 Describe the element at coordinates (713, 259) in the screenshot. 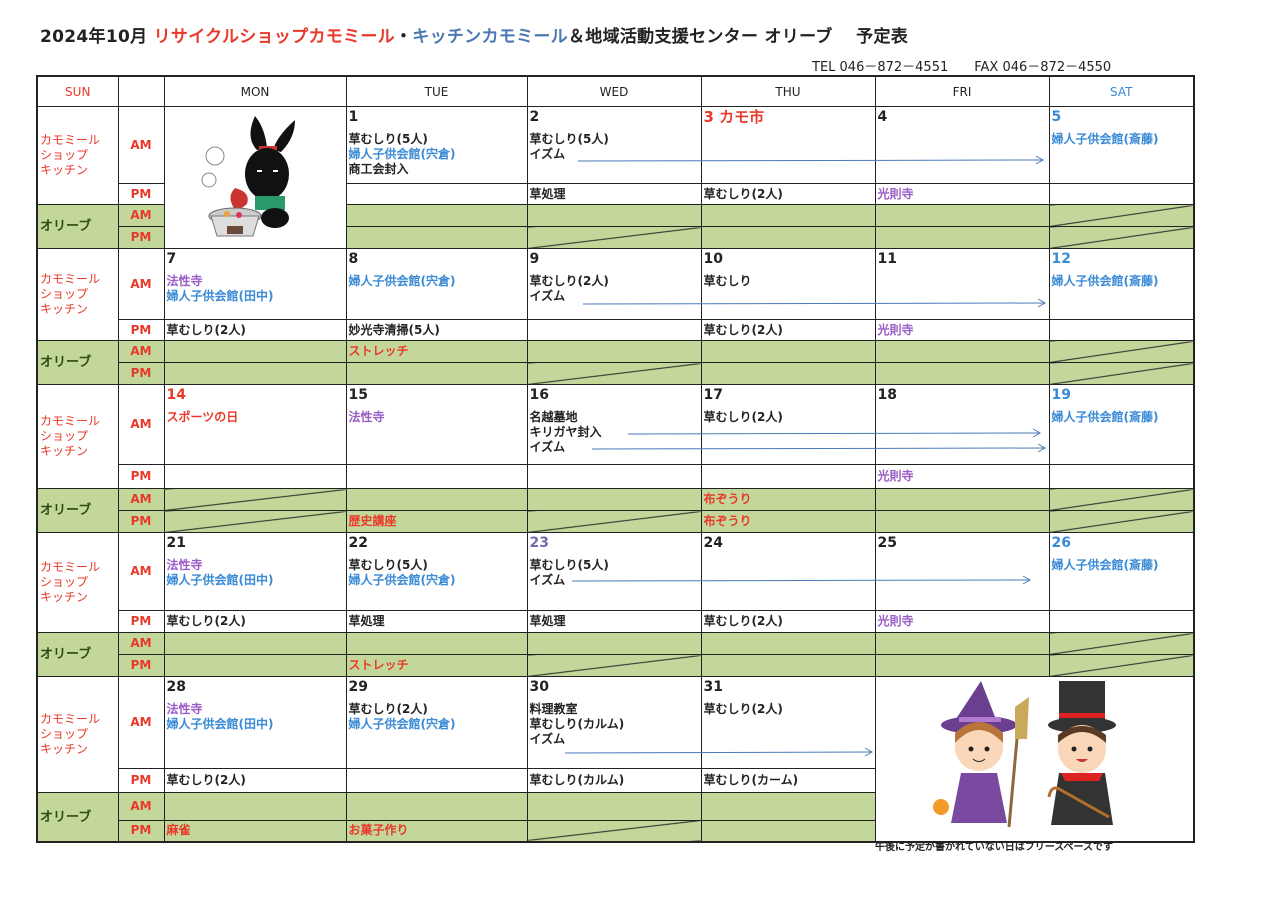

I see `day-date: 10` at that location.